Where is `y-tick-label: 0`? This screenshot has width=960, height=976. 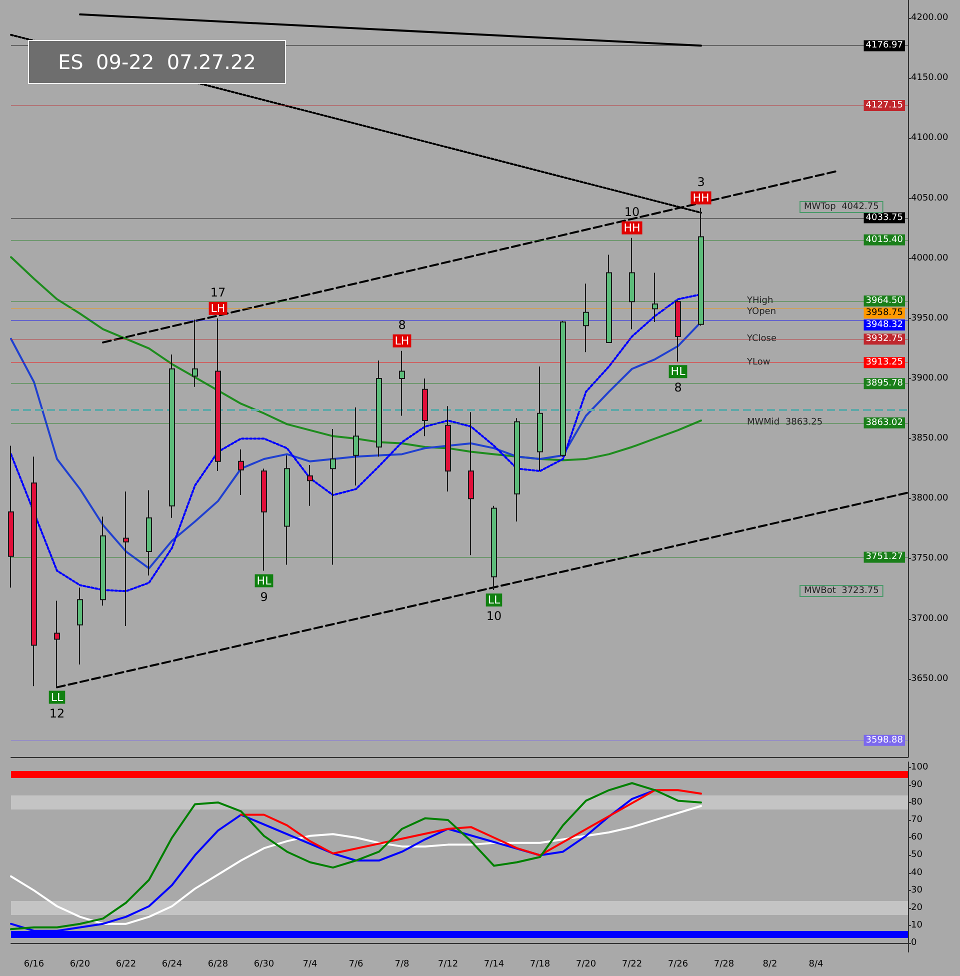
y-tick-label: 0 is located at coordinates (914, 943).